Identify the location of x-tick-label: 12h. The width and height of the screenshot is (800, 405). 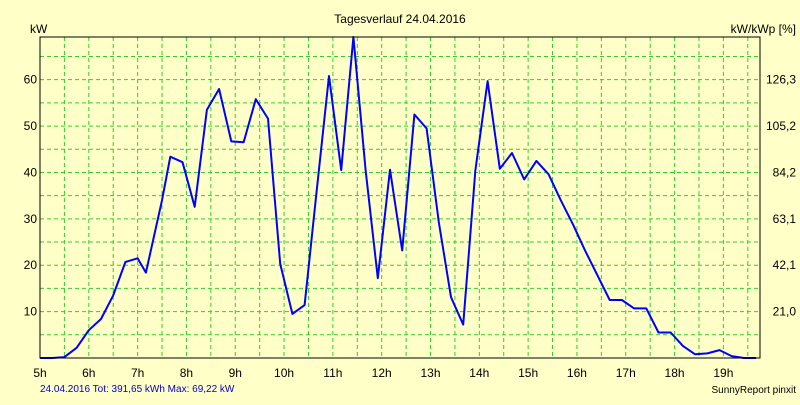
(382, 373).